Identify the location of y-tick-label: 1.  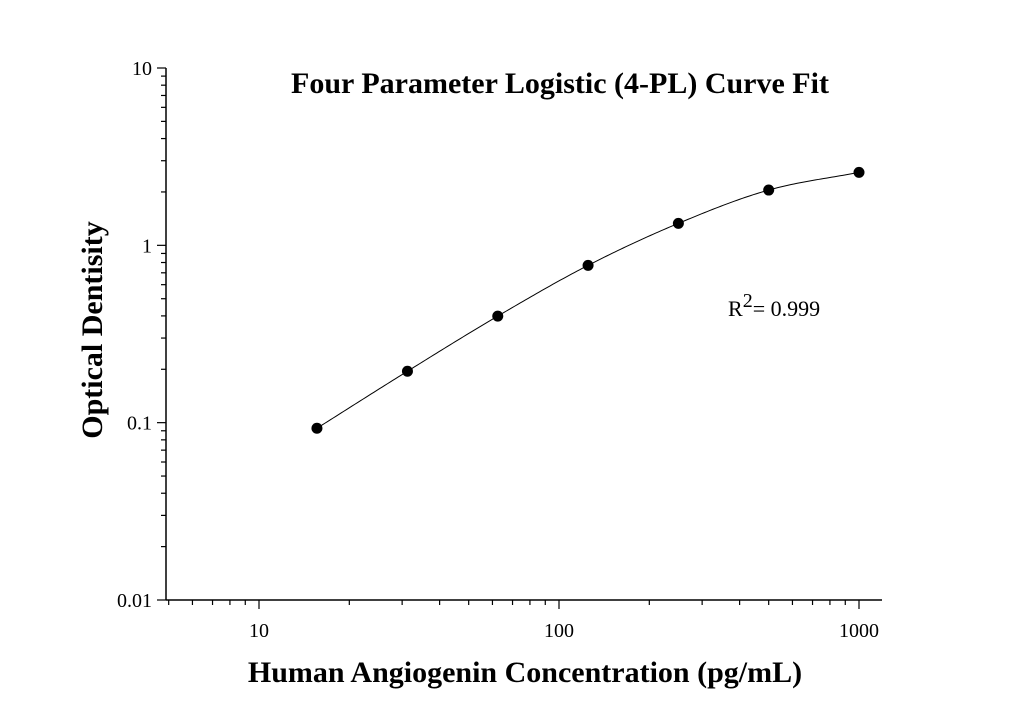
(147, 246).